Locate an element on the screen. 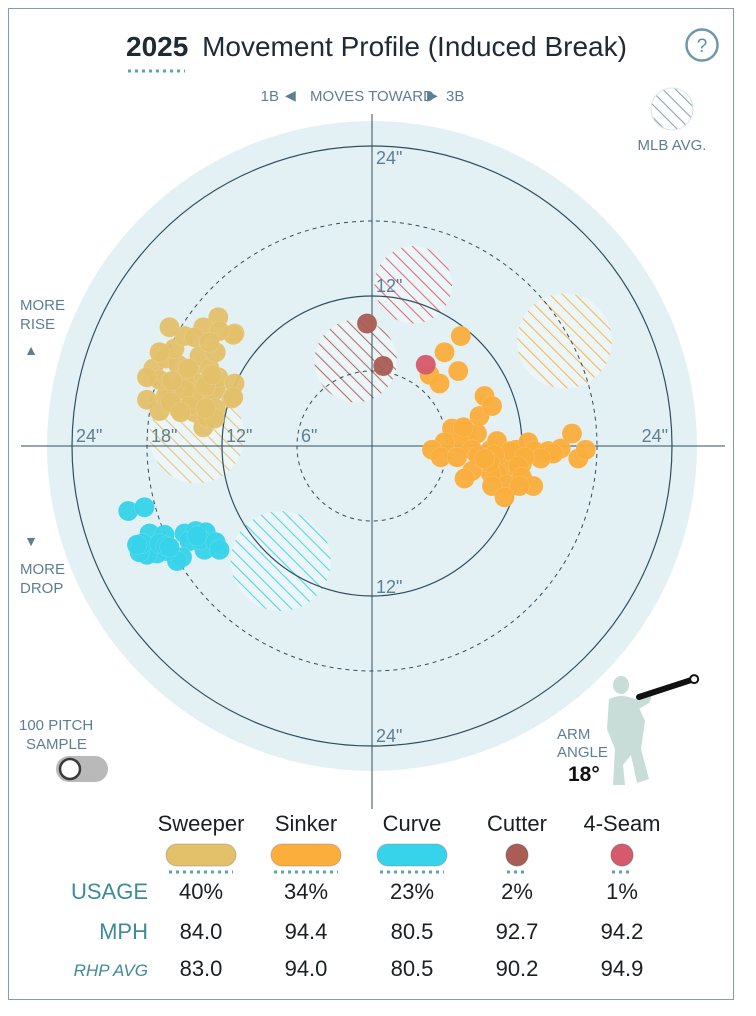 The height and width of the screenshot is (1016, 756). left-arrow-icon: ◀ is located at coordinates (290, 95).